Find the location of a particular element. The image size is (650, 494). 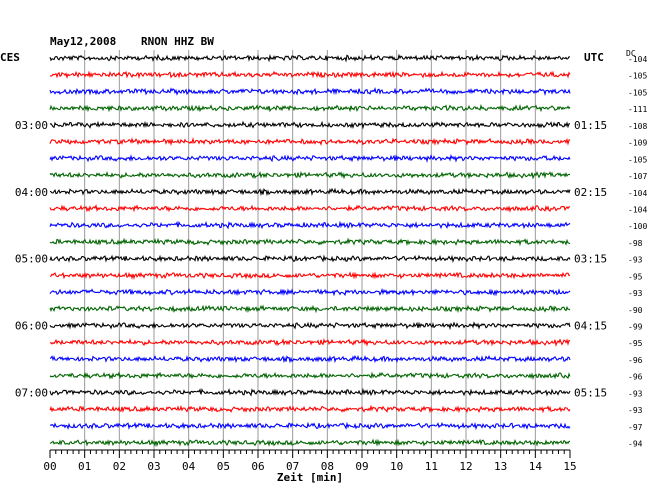

hour-label-right: 03:15 is located at coordinates (590, 259).